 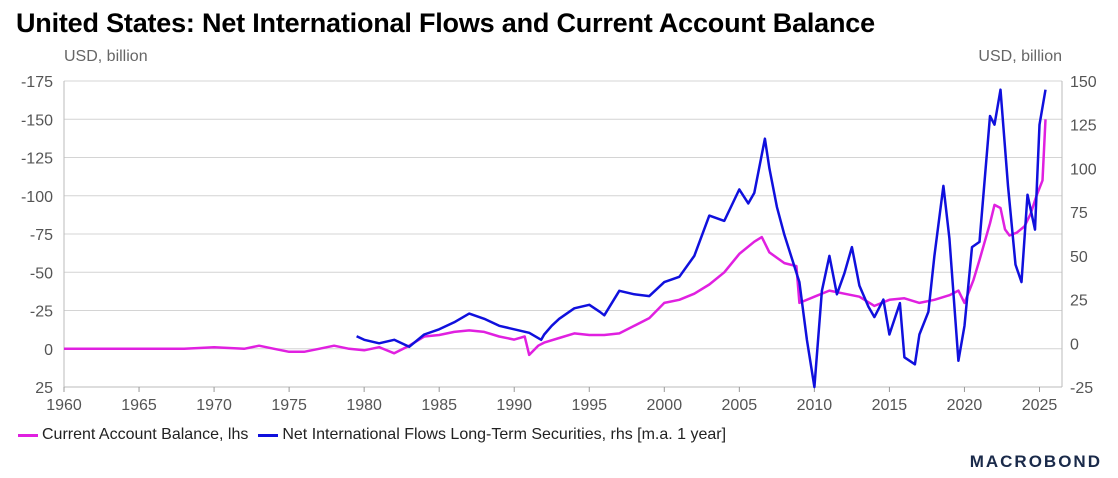 I want to click on legend-label-current-account: Current Account Balance, lhs, so click(x=145, y=434).